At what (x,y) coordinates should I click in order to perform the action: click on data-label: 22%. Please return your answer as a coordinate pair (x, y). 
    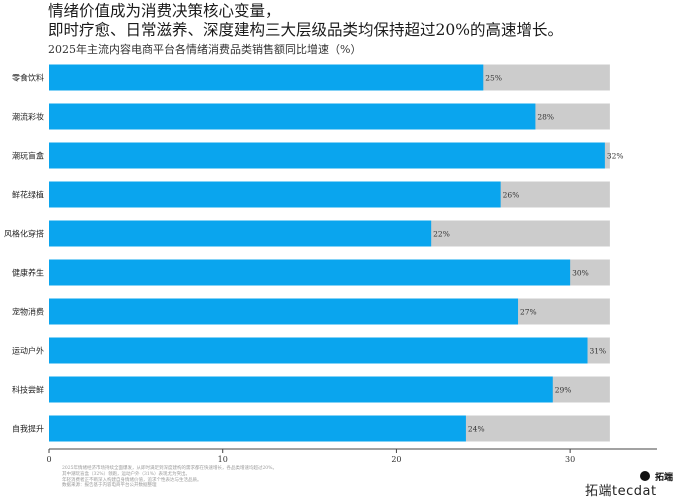
    Looking at the image, I should click on (441, 234).